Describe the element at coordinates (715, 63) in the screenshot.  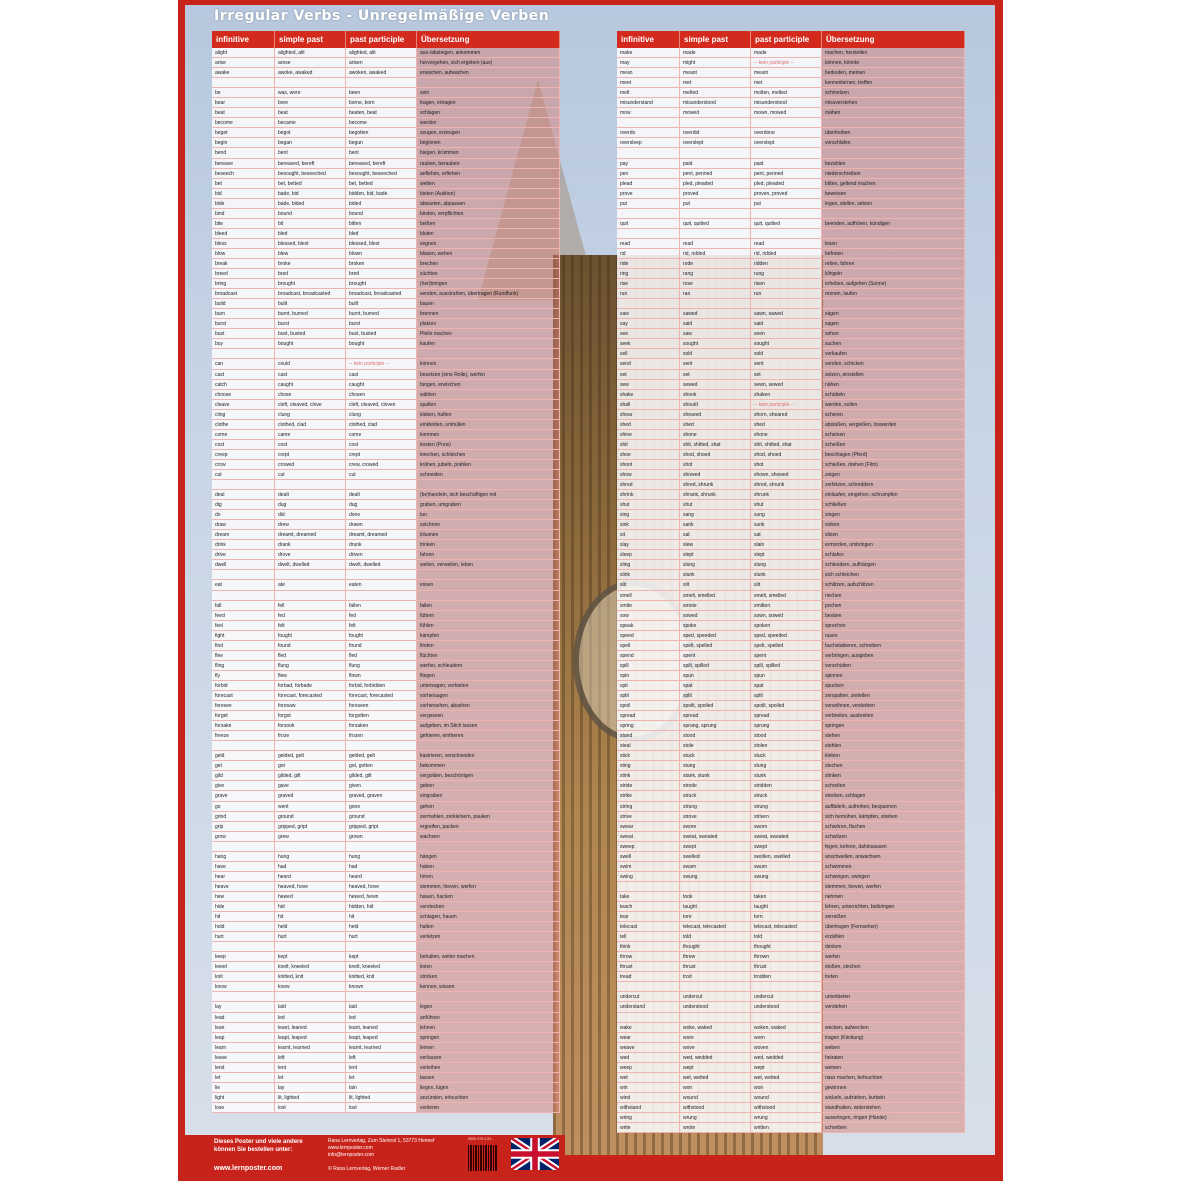
I see `cell-simple-past: might` at that location.